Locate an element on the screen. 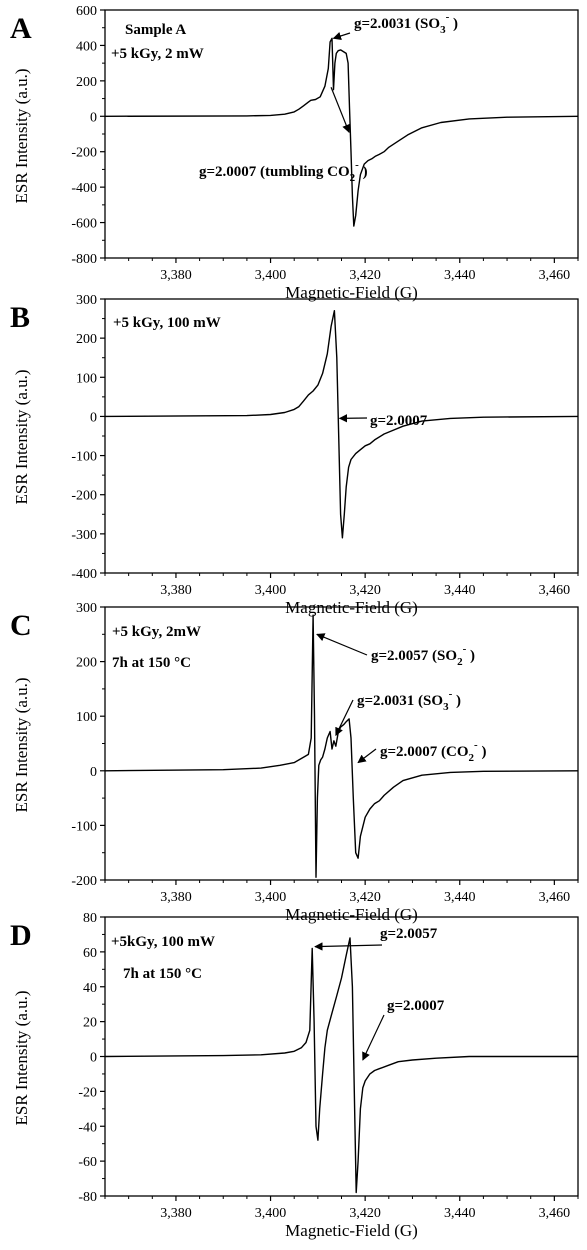 Image resolution: width=587 pixels, height=1250 pixels. y-tick-label: 60 is located at coordinates (90, 953).